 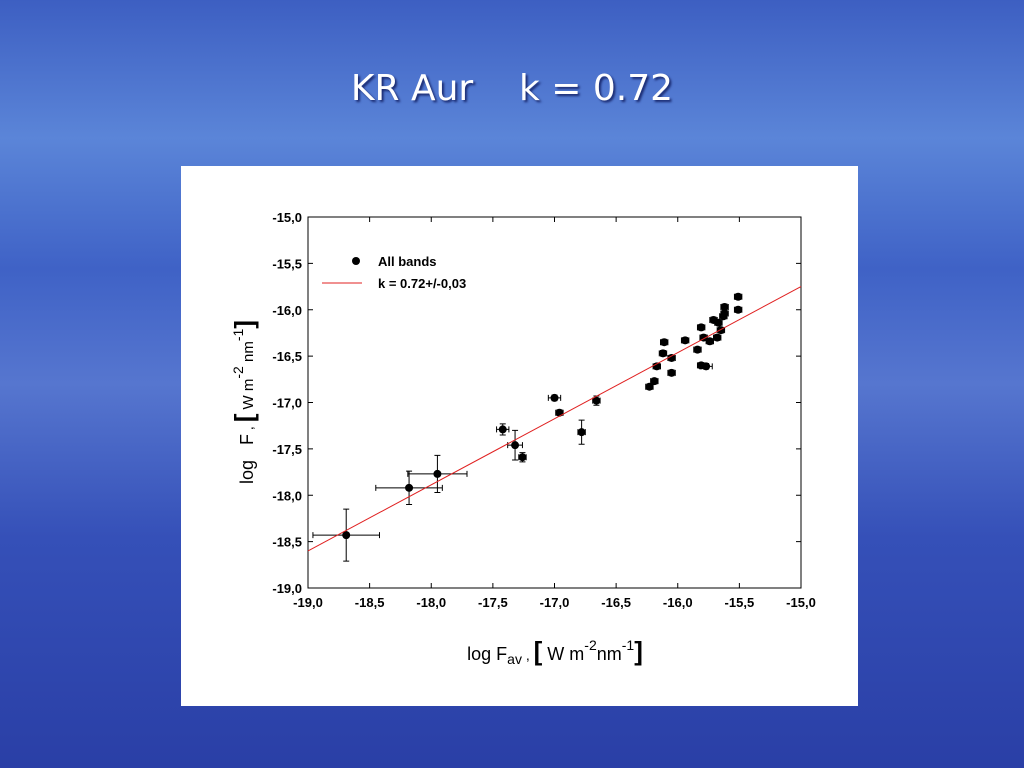 I want to click on x-label-part: [, so click(x=538, y=651).